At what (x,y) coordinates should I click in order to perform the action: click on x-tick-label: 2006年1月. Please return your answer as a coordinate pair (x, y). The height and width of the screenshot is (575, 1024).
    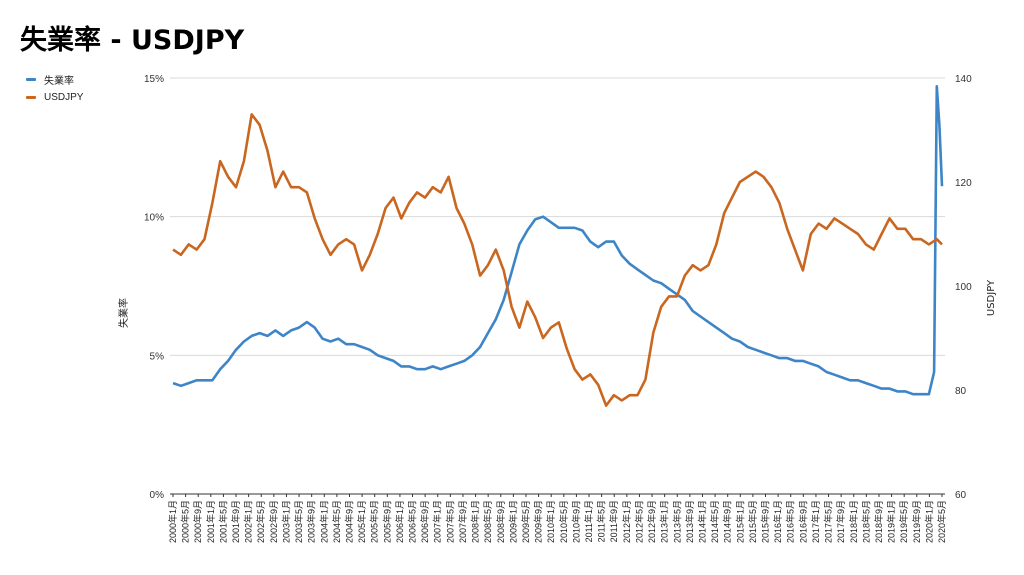
    Looking at the image, I should click on (399, 521).